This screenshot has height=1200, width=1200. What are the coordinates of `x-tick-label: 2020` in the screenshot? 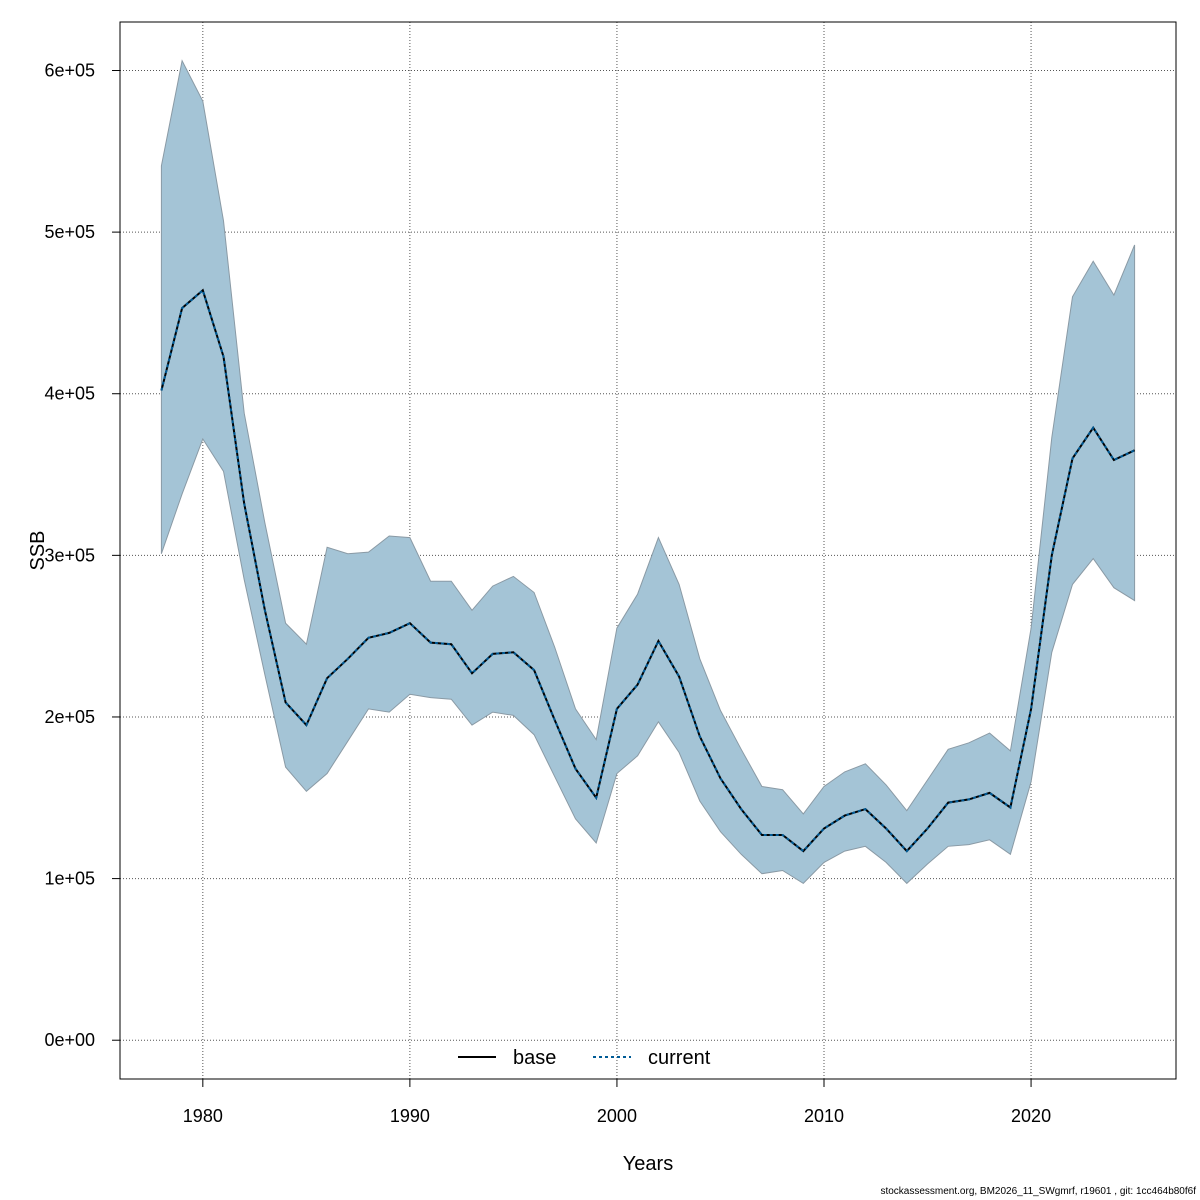 It's located at (1031, 1116).